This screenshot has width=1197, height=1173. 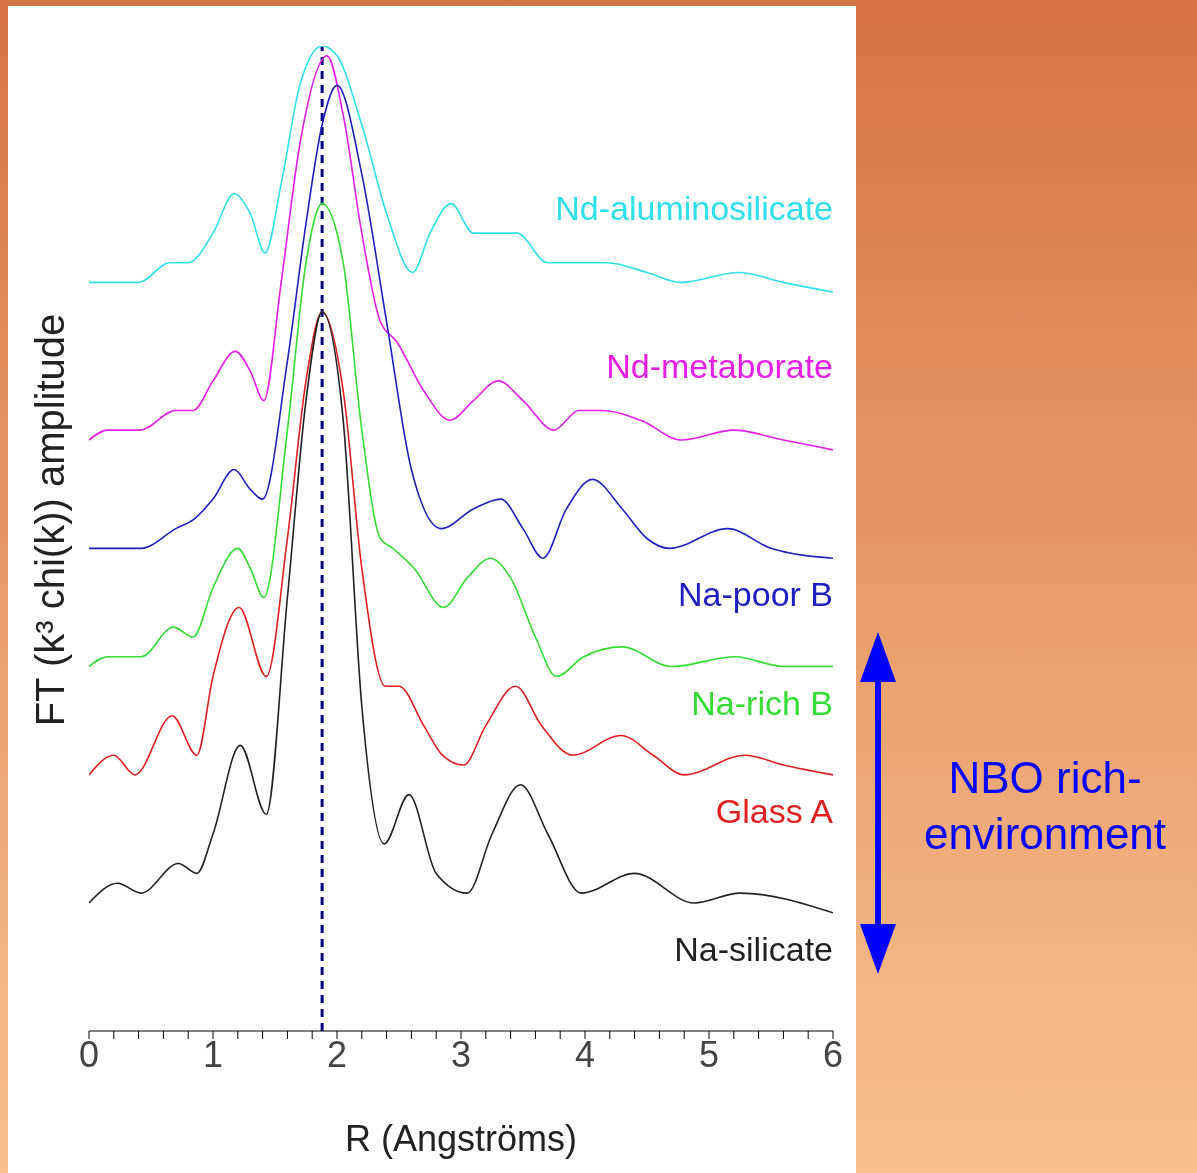 What do you see at coordinates (461, 1138) in the screenshot?
I see `x-axis-title: R (Angströms)` at bounding box center [461, 1138].